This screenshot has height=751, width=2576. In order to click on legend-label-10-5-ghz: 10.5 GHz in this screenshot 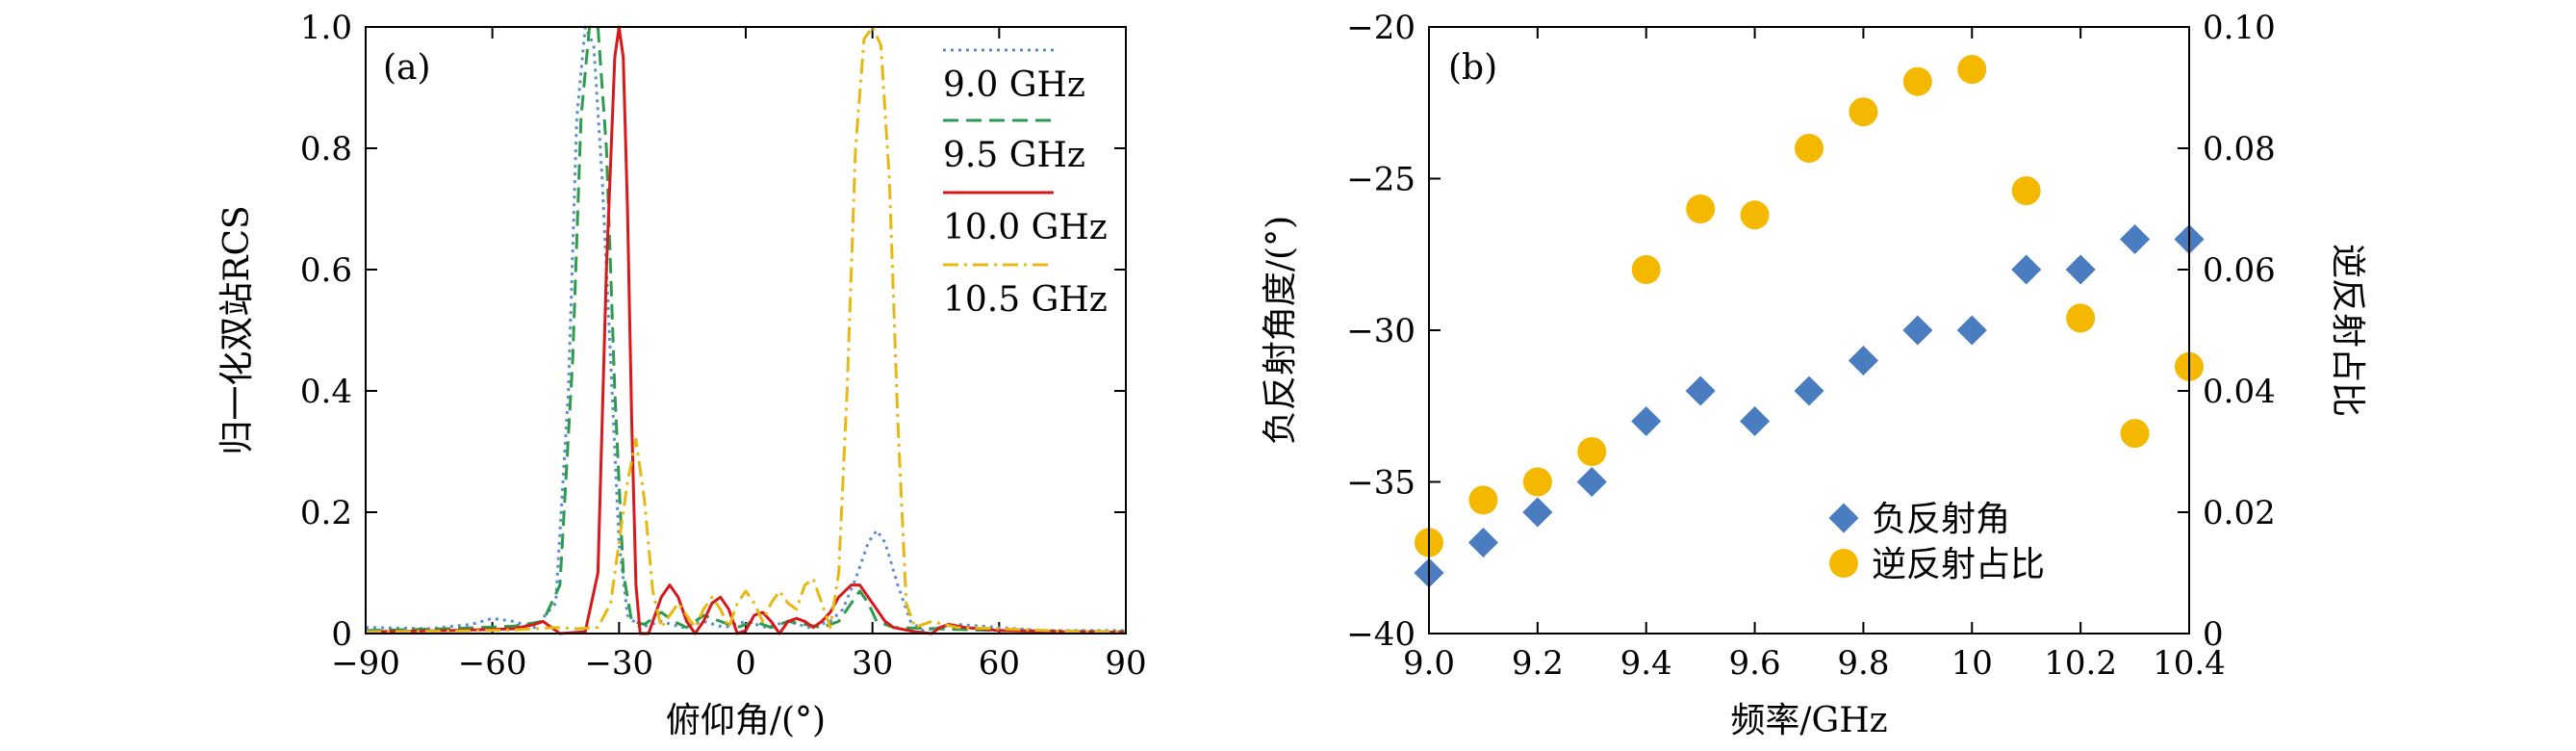, I will do `click(1025, 300)`.